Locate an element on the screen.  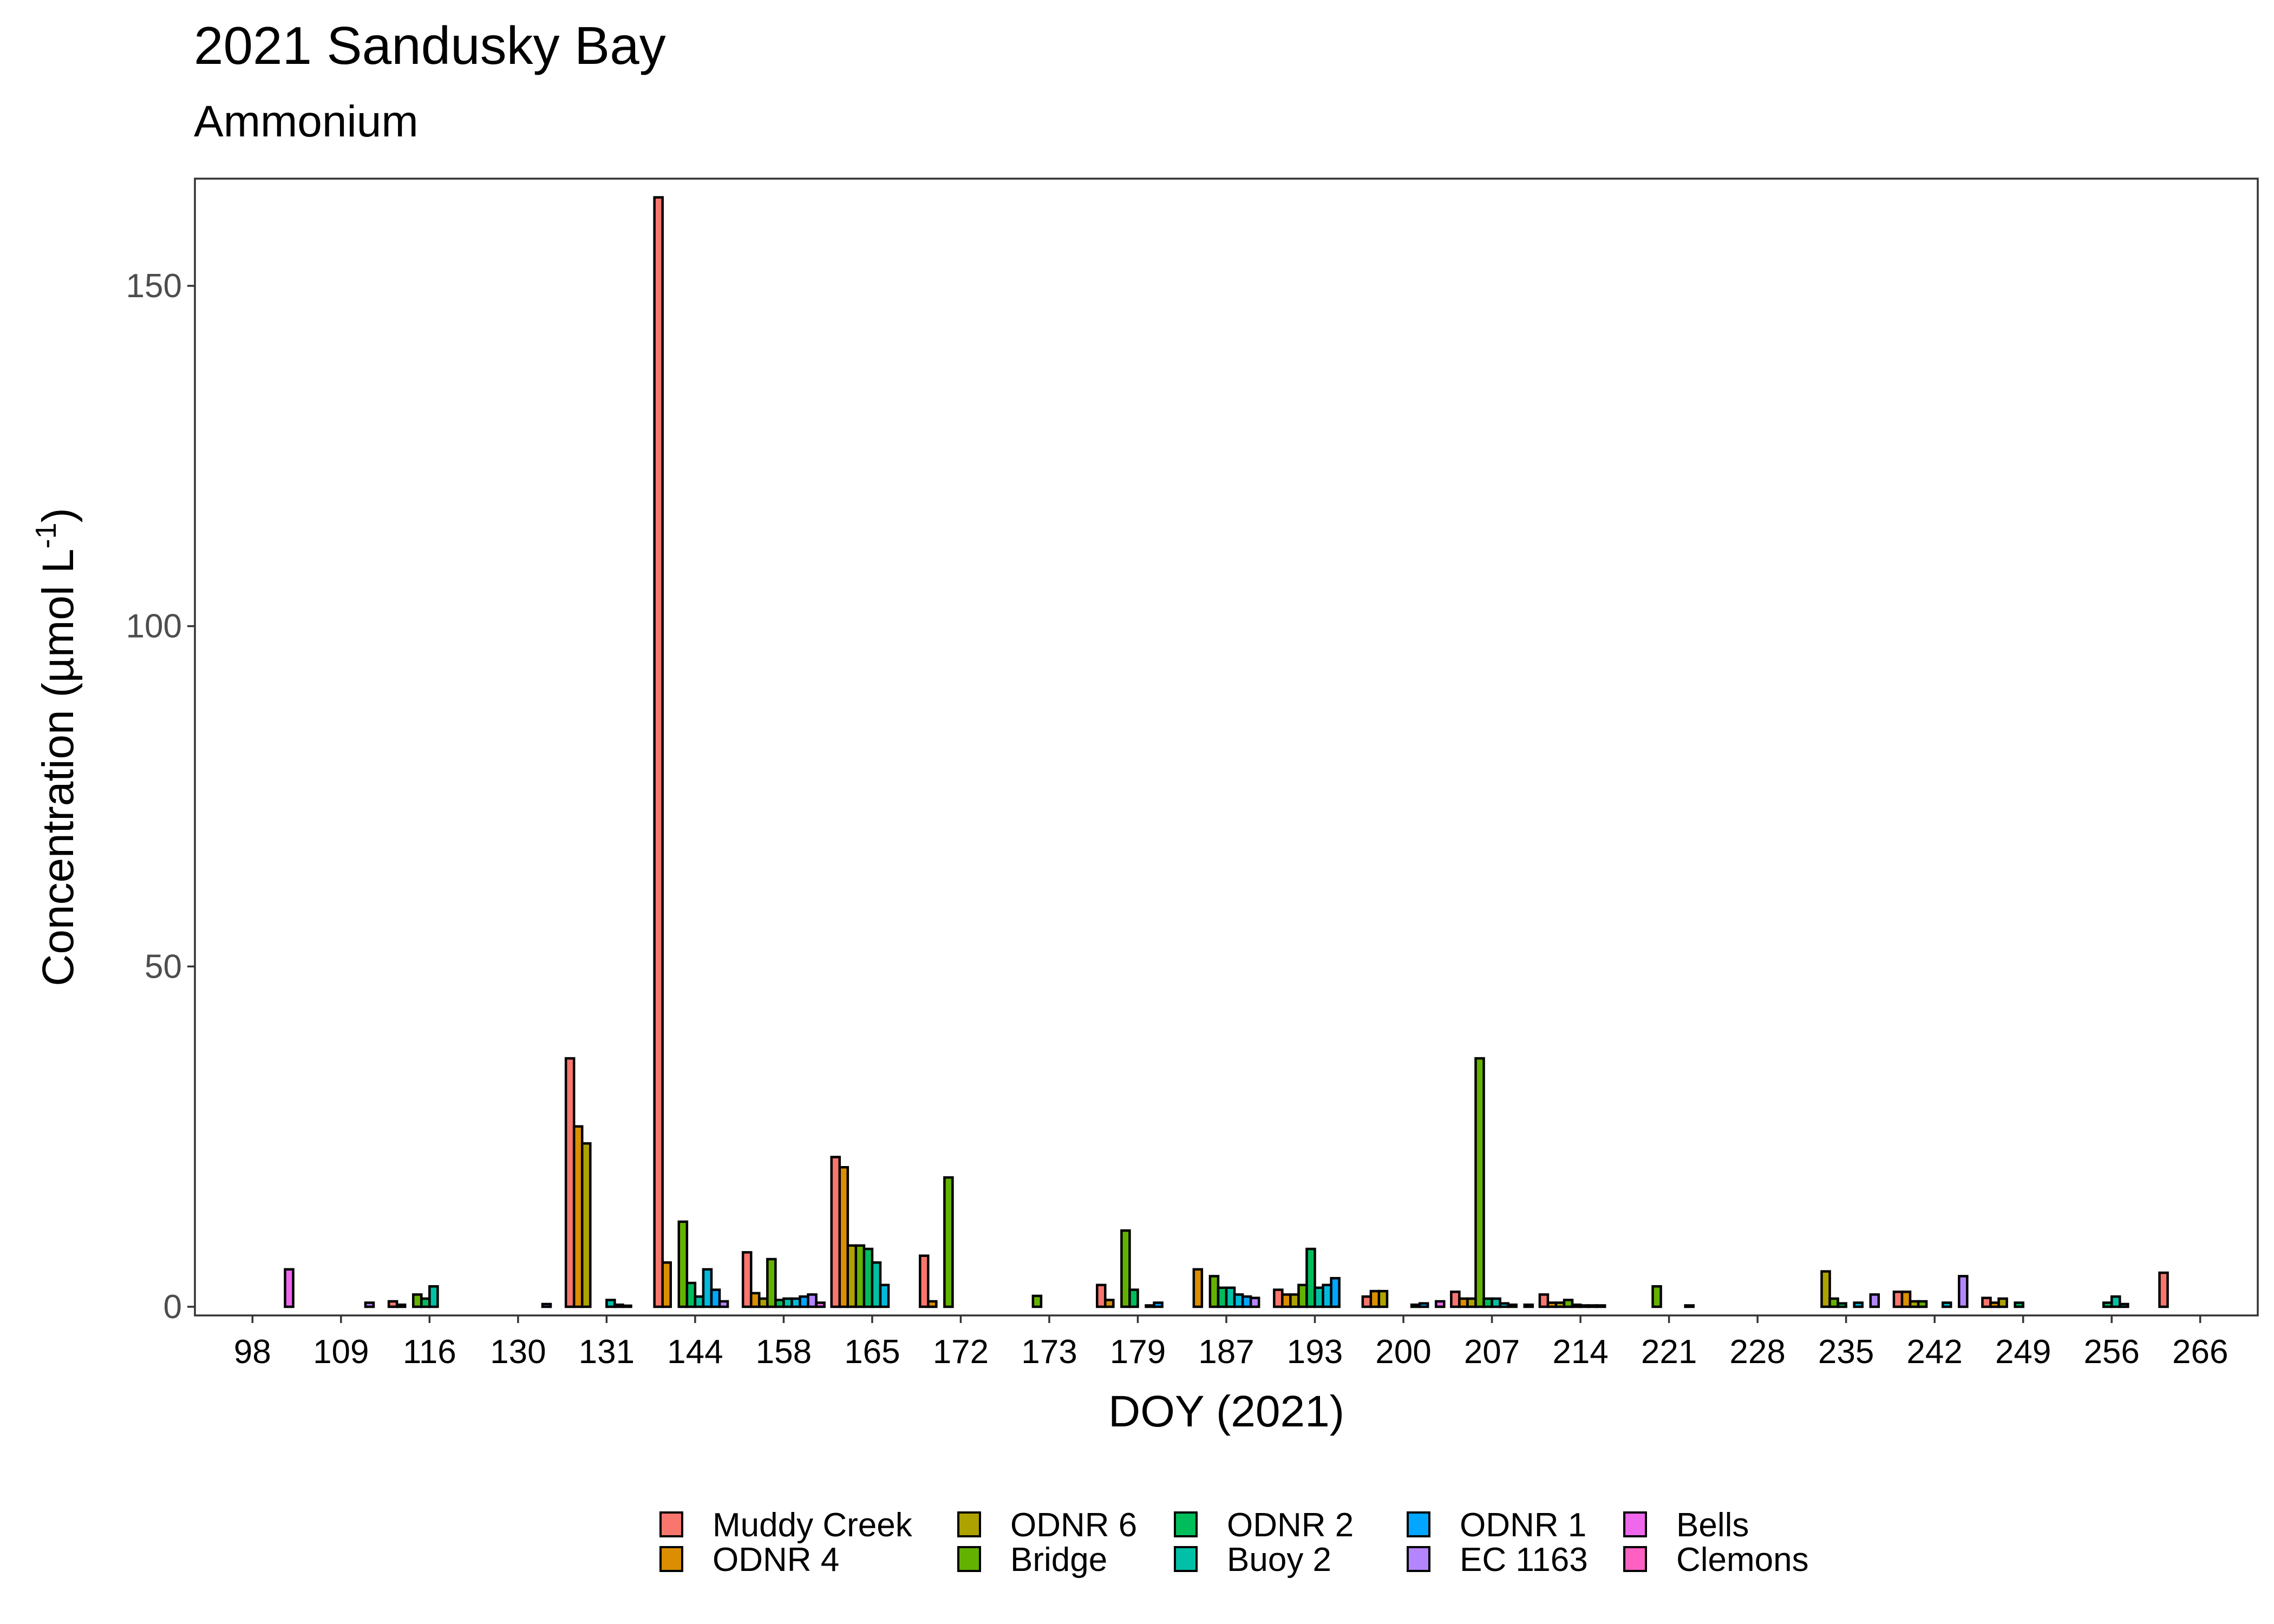
x-tick-label: 200 is located at coordinates (1403, 1352).